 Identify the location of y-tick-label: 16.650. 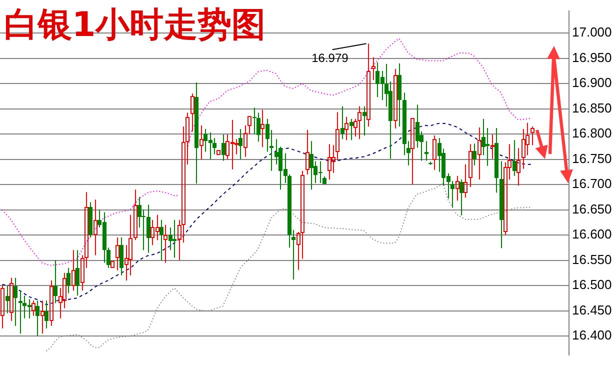
(592, 208).